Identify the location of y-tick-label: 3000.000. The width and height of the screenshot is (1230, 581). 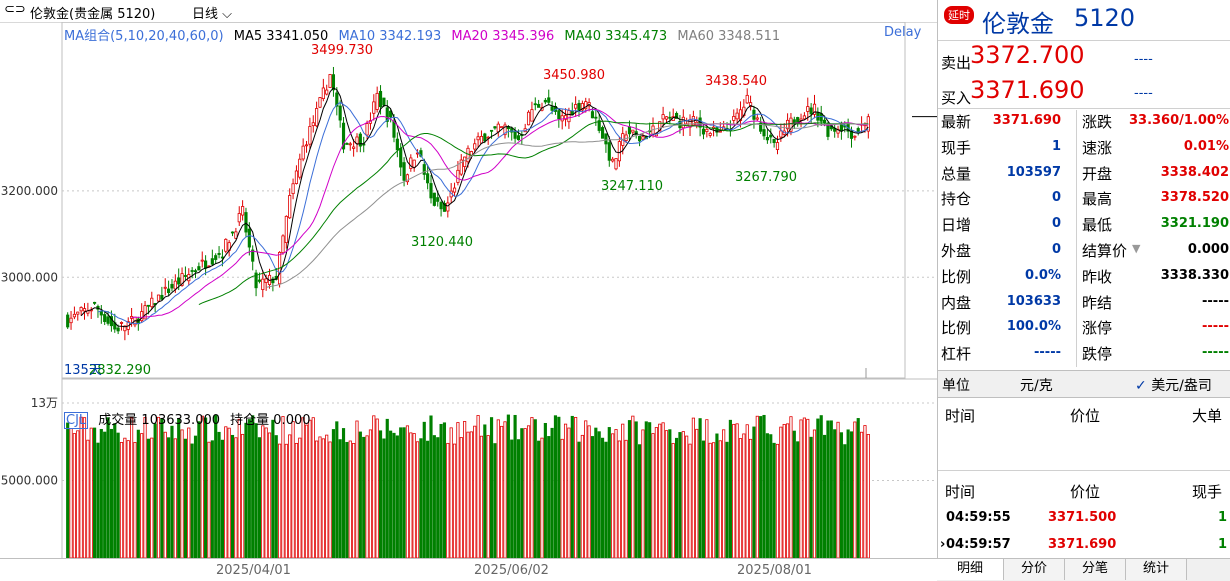
(29, 277).